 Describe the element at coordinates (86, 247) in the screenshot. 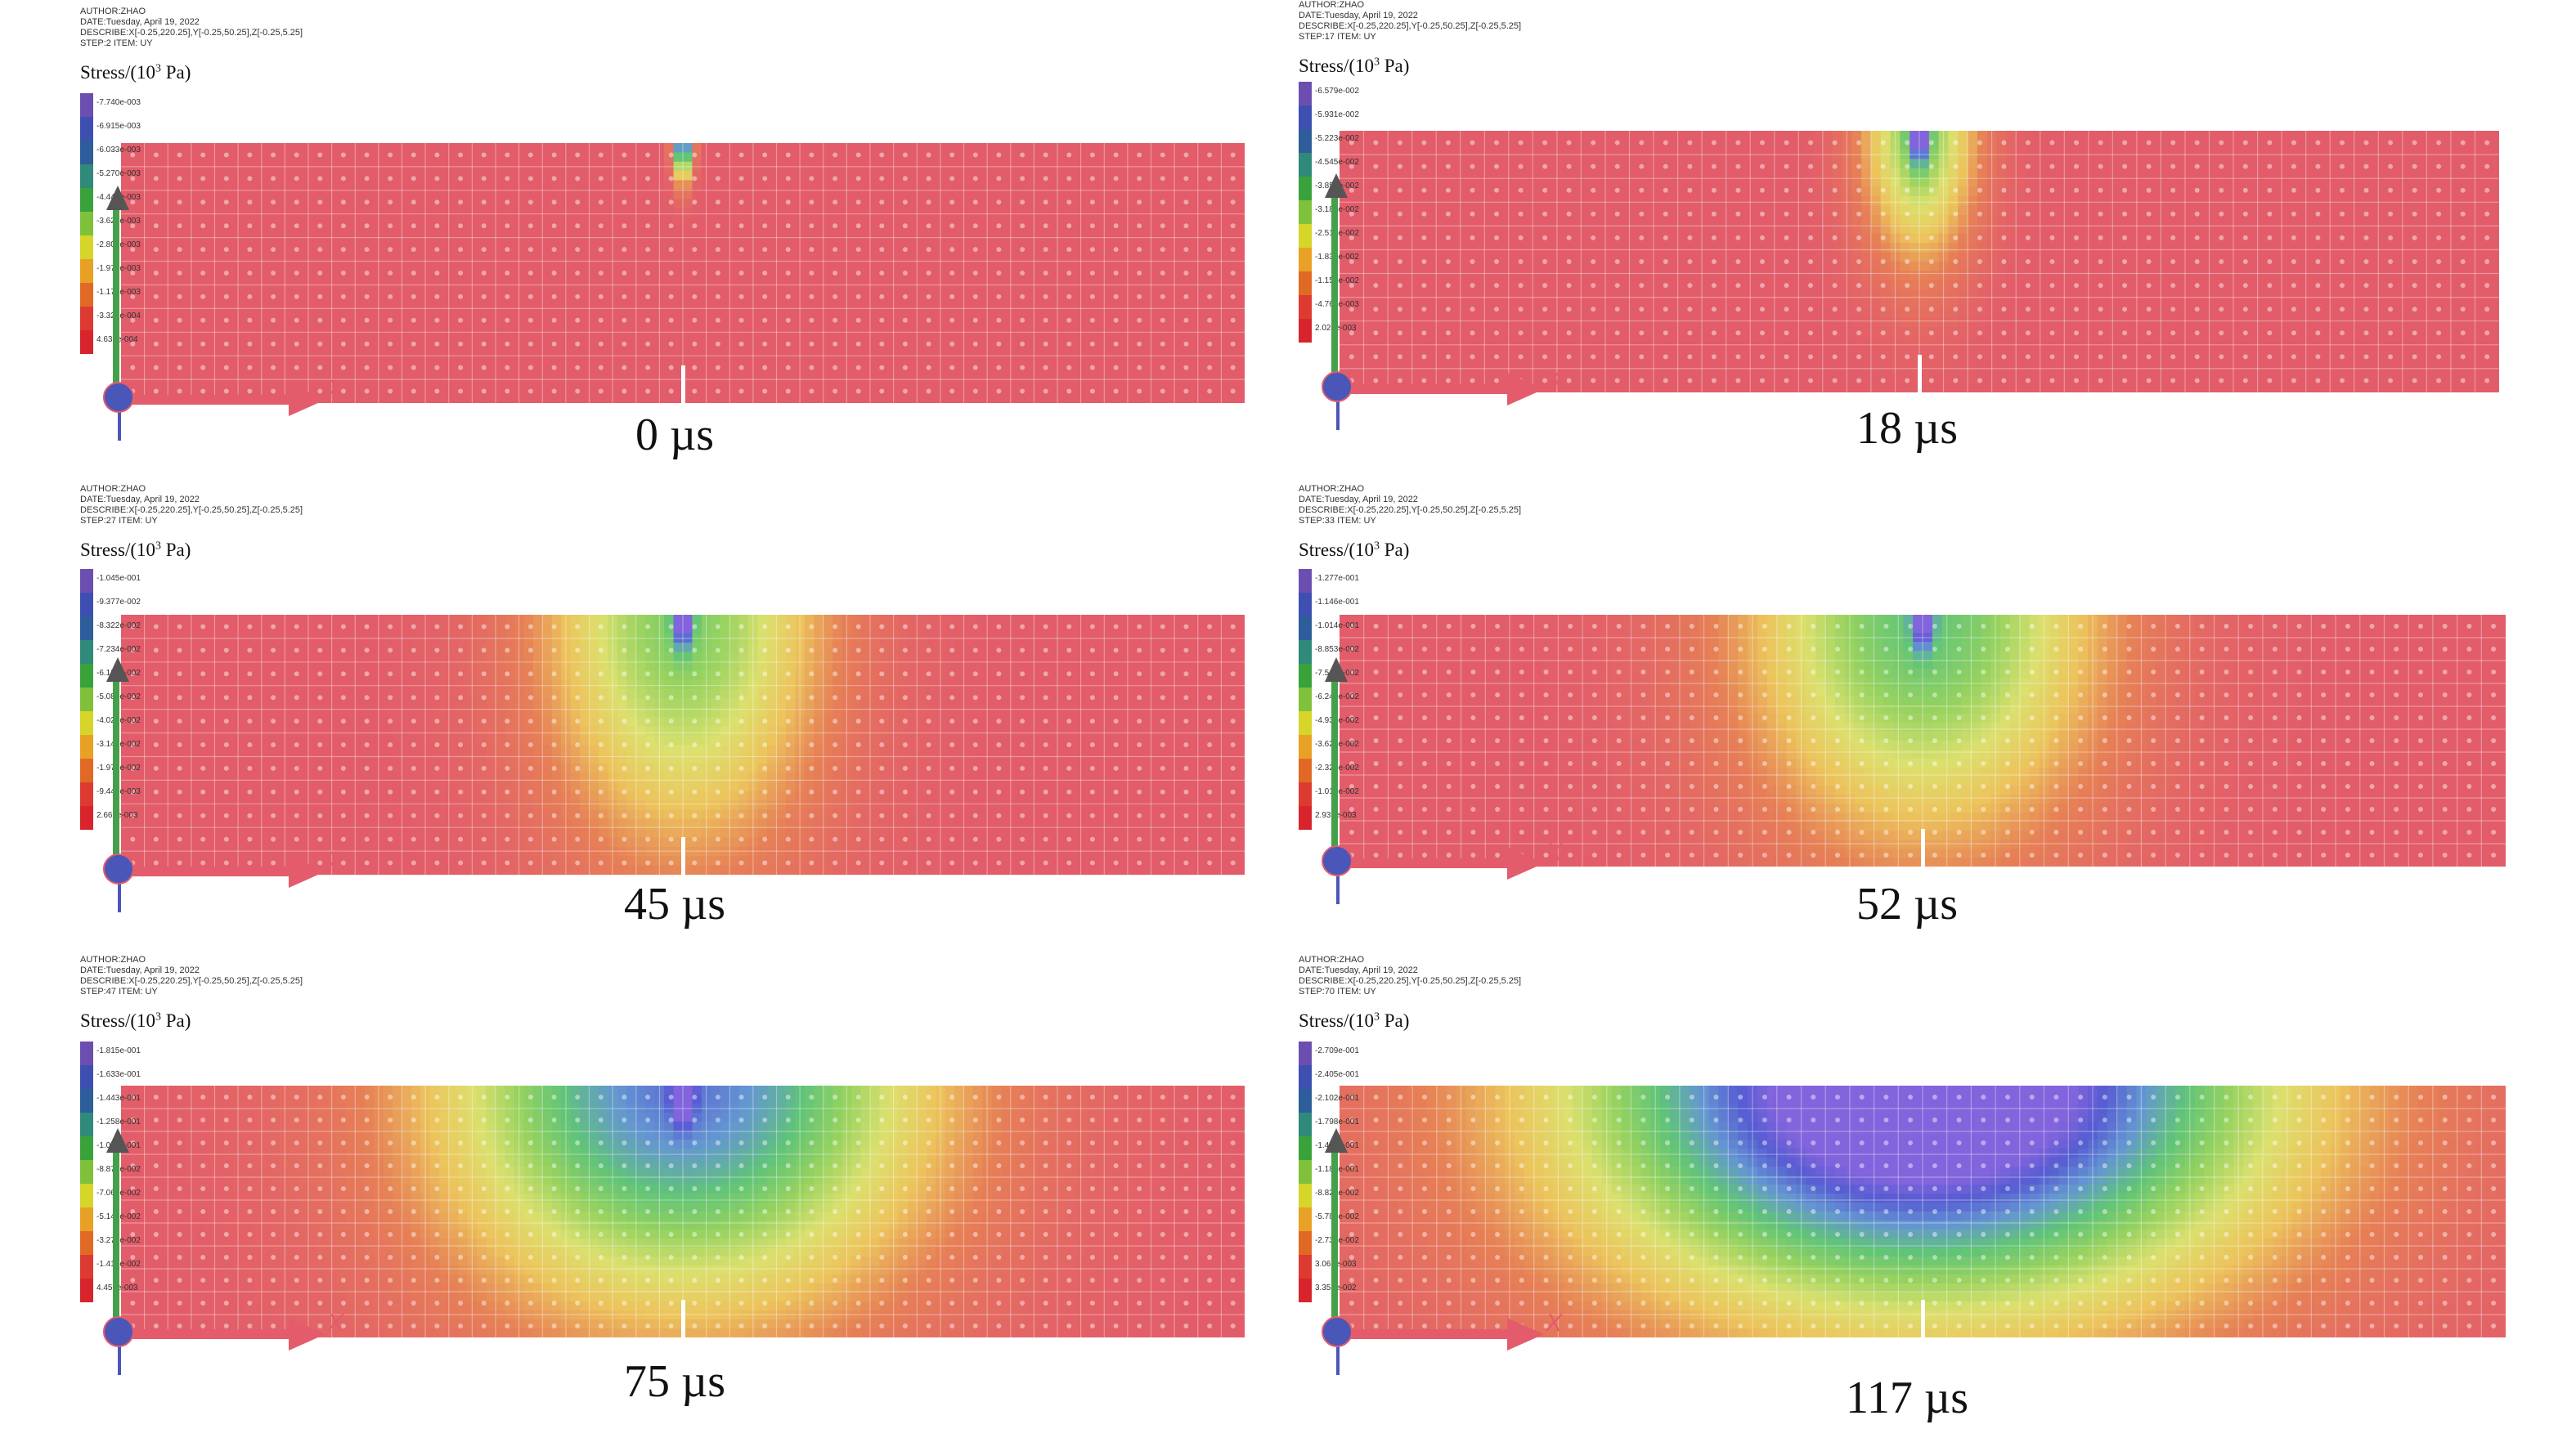

I see `legend-swatch` at that location.